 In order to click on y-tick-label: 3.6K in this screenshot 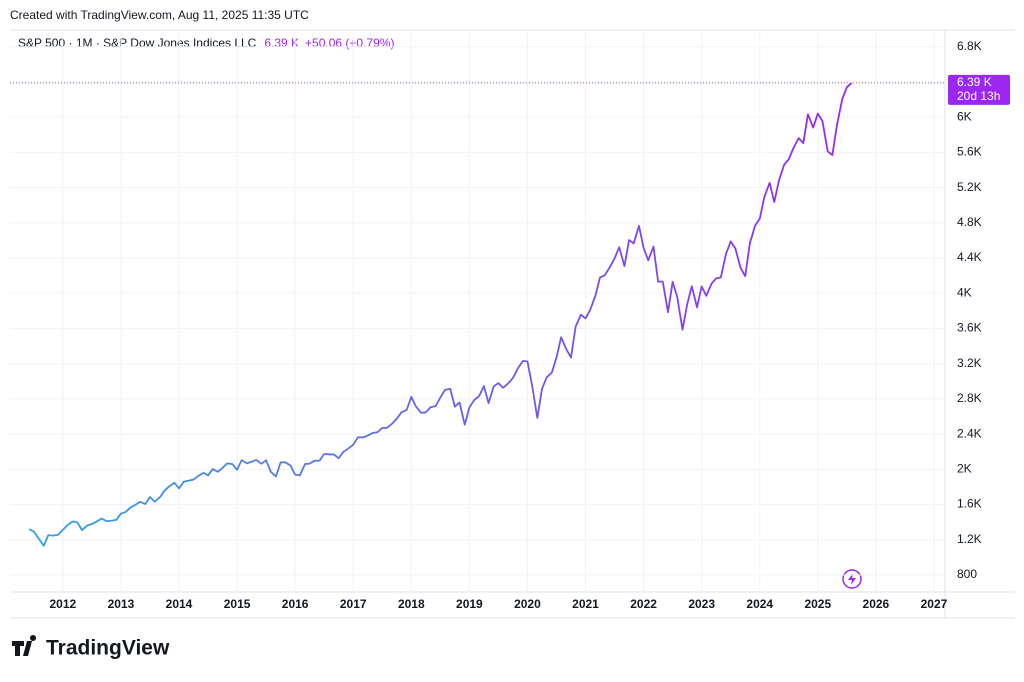, I will do `click(969, 328)`.